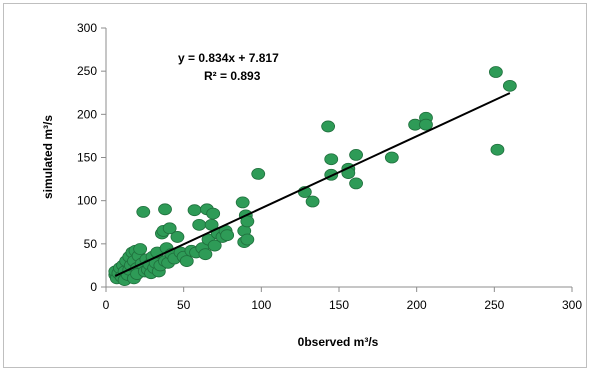  Describe the element at coordinates (228, 58) in the screenshot. I see `trendline-equation: y = 0.834x + 7.817` at that location.